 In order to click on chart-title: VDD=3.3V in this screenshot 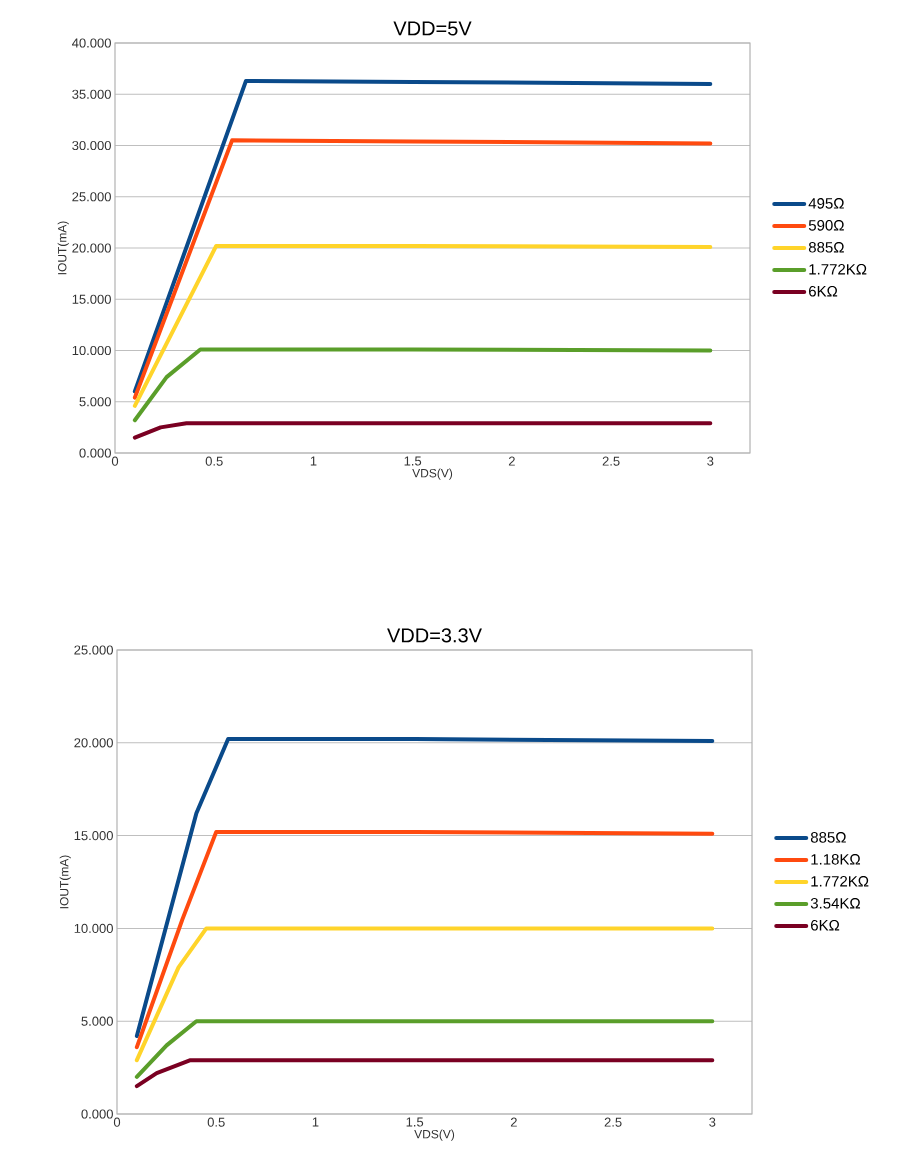, I will do `click(434, 635)`.